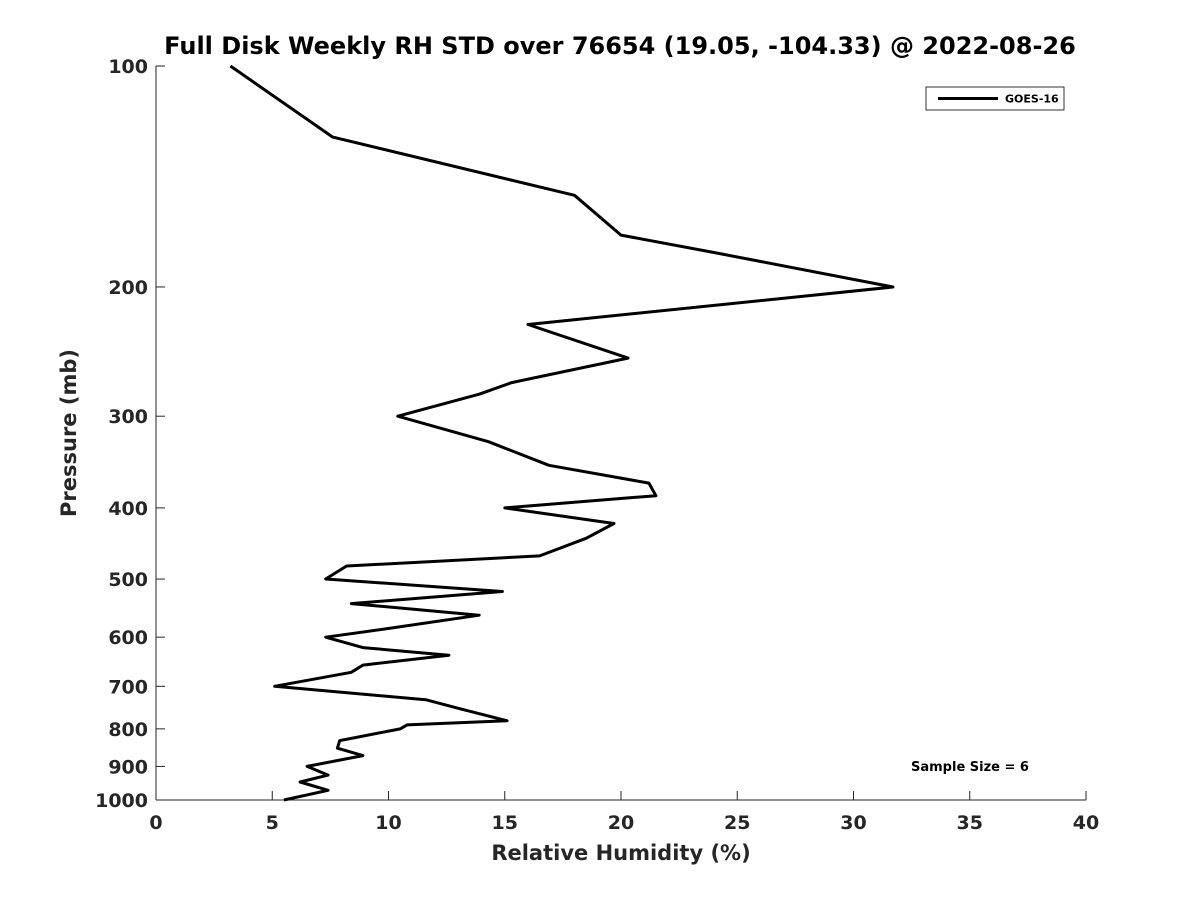 The width and height of the screenshot is (1200, 900). Describe the element at coordinates (272, 823) in the screenshot. I see `x-tick-label: 5` at that location.